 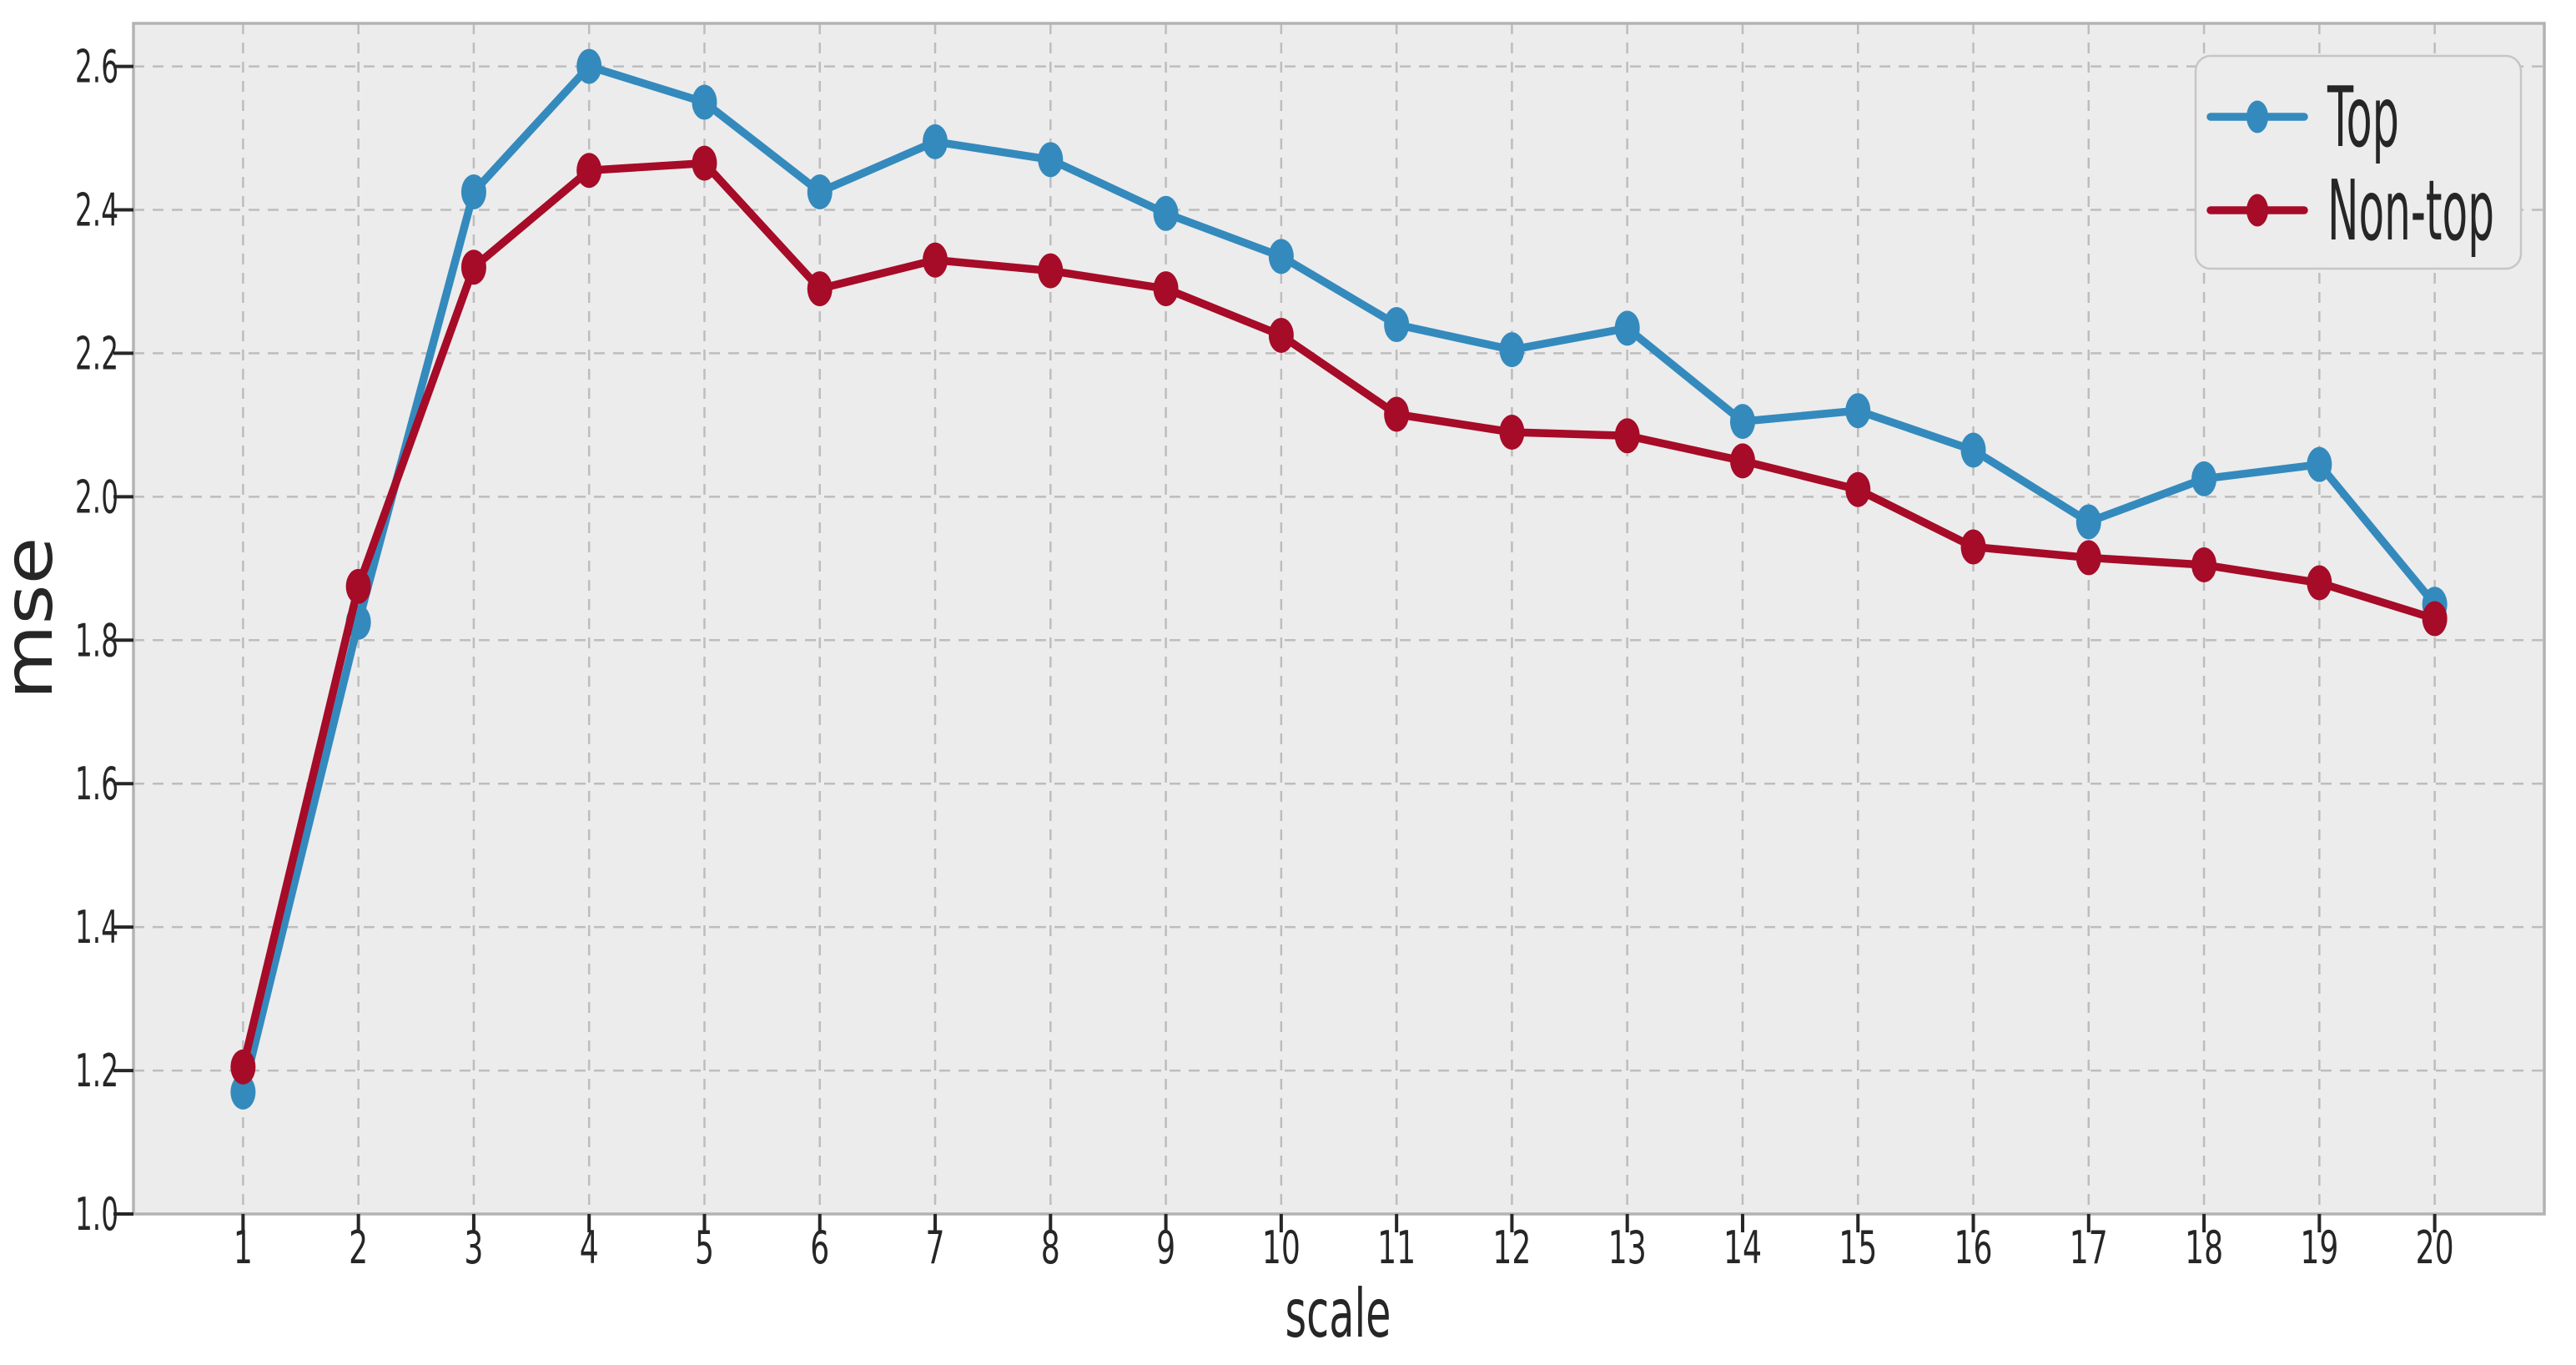 I want to click on y-tick-label: 1.2, so click(x=96, y=1071).